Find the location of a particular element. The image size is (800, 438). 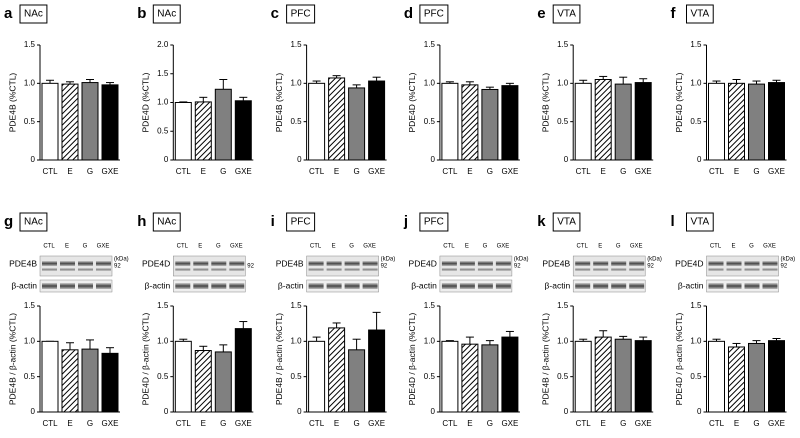

blot-target: PDE4D is located at coordinates (156, 263).